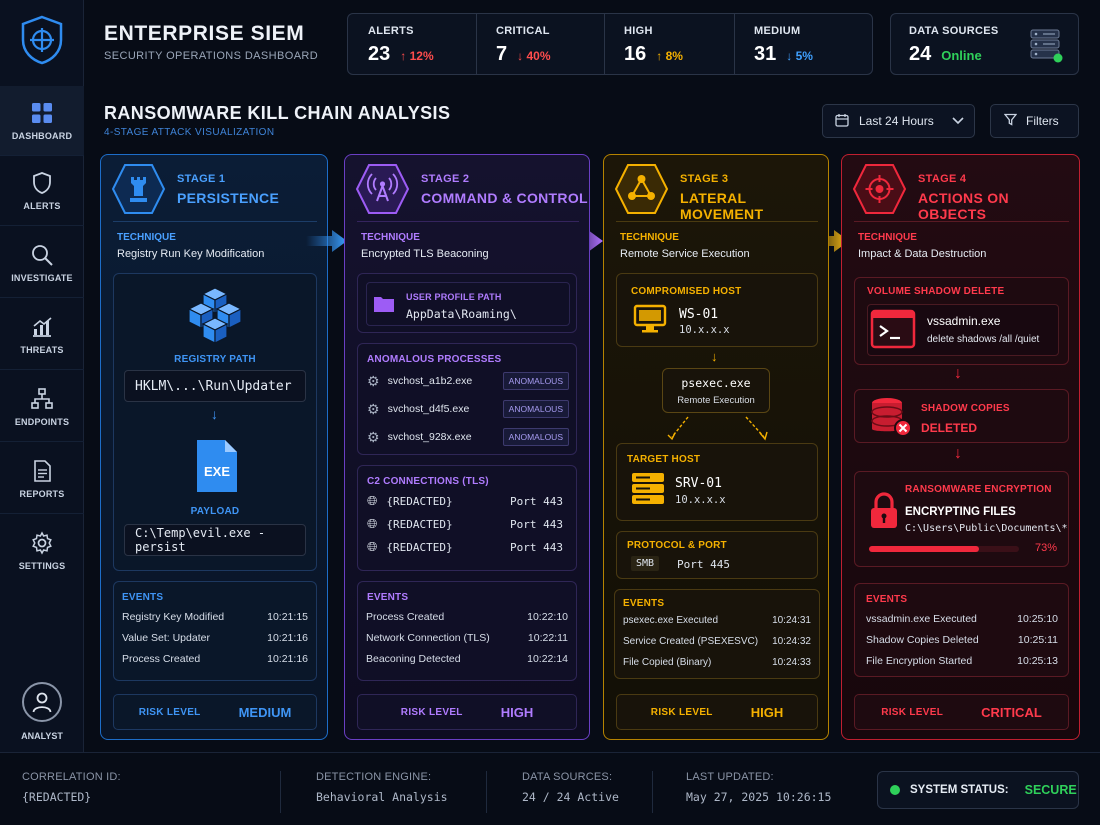 This screenshot has width=1100, height=825. Describe the element at coordinates (759, 797) in the screenshot. I see `footer-value: May 27, 2025 10:26:15` at that location.